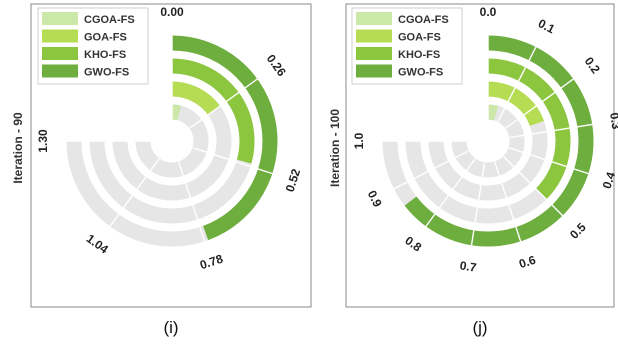 The height and width of the screenshot is (351, 618). I want to click on tick-label: 0.7, so click(468, 266).